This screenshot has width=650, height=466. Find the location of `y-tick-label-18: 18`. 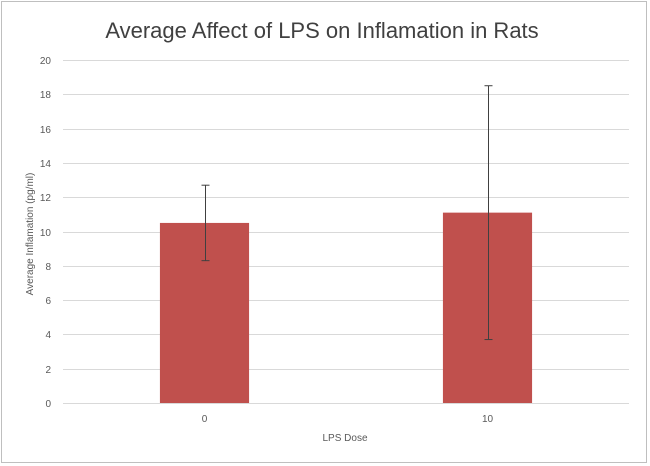

y-tick-label-18: 18 is located at coordinates (46, 95).